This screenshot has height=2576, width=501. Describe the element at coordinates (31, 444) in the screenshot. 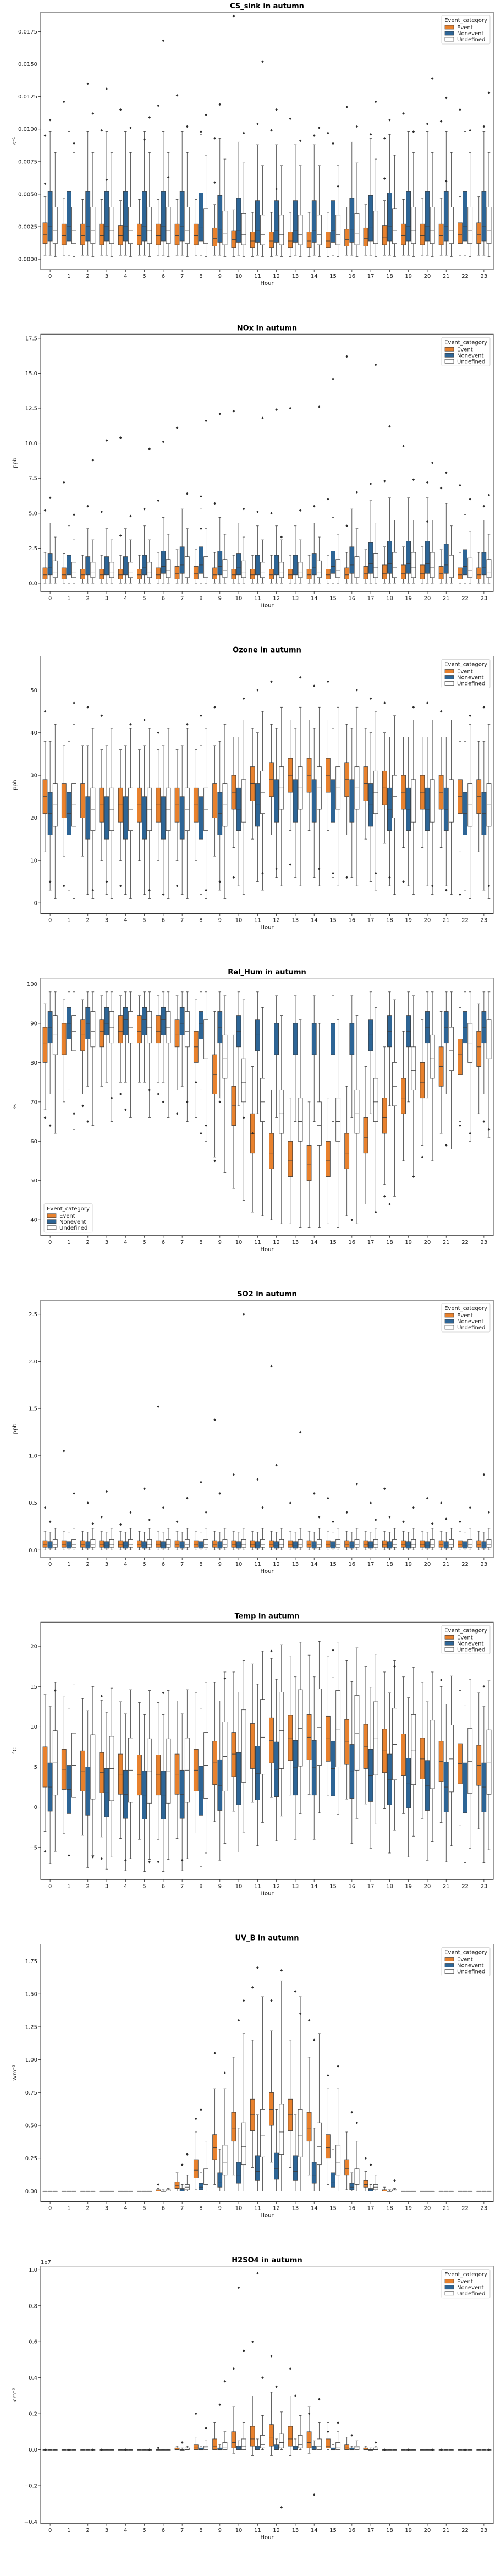

I see `y-tick-label: 10.0` at that location.